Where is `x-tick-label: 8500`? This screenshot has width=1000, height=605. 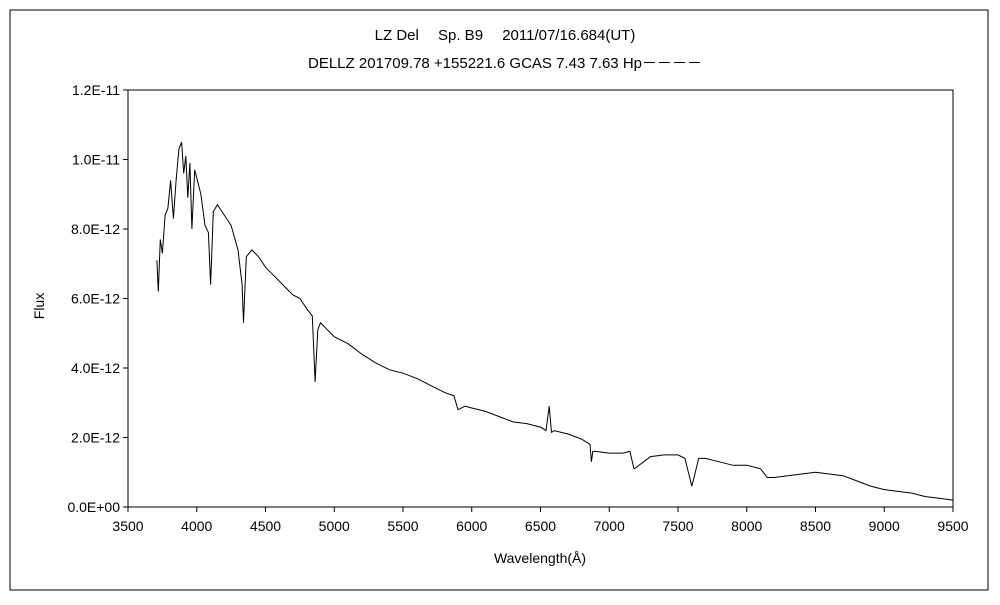
x-tick-label: 8500 is located at coordinates (815, 526).